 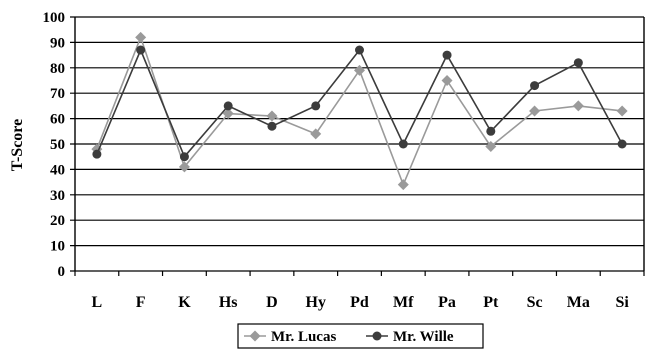 I want to click on y-tick-label: 60, so click(x=57, y=120).